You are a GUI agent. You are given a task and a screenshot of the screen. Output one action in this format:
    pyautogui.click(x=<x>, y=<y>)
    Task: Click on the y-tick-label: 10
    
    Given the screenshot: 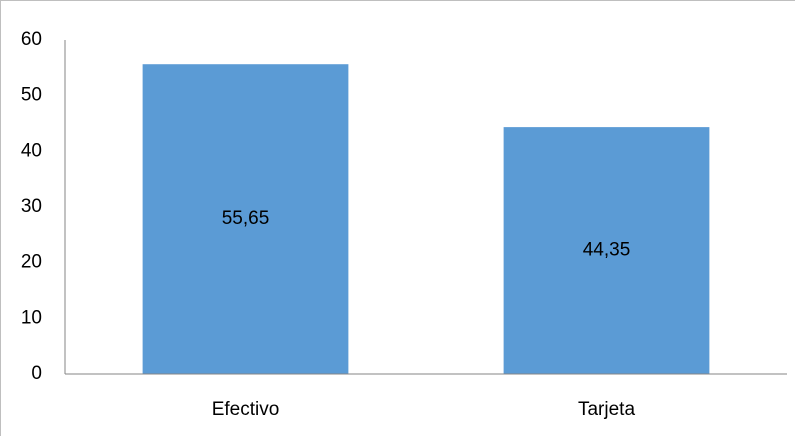 What is the action you would take?
    pyautogui.click(x=31, y=317)
    